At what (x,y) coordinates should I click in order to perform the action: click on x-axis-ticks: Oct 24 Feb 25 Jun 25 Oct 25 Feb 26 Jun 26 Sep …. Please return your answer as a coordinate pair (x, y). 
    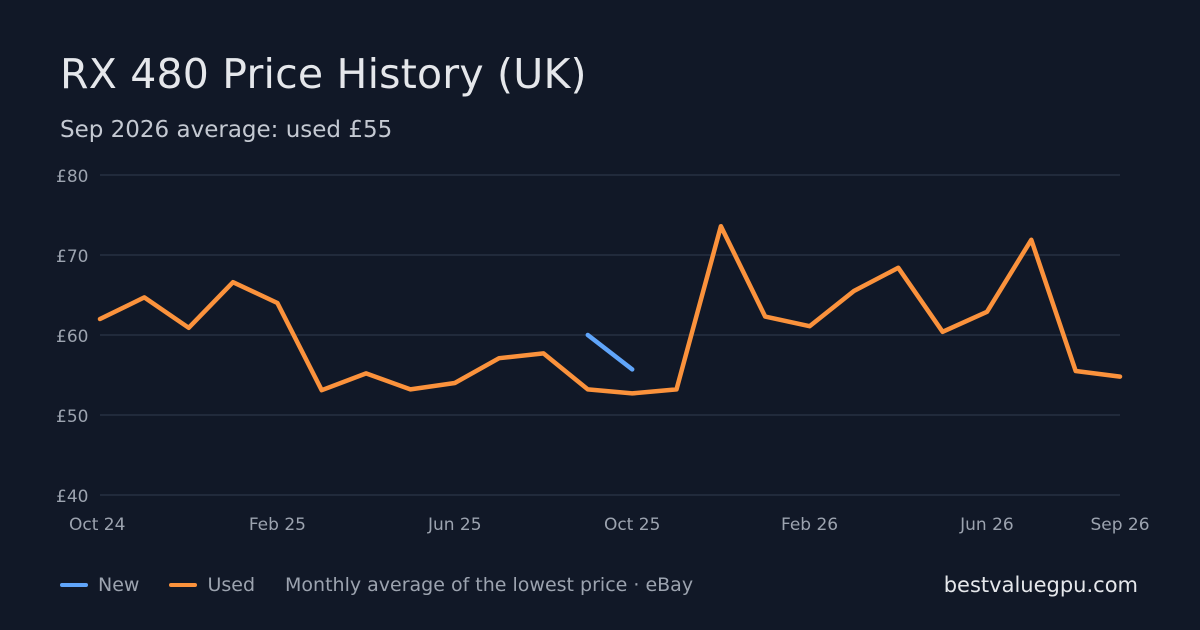
    Looking at the image, I should click on (609, 525).